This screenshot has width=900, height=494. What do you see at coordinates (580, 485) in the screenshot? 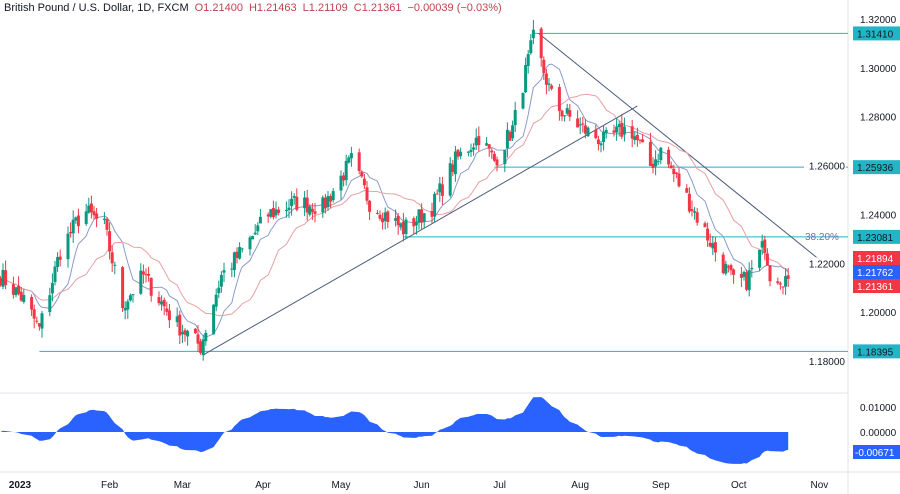
I see `x-tick-label: Aug` at bounding box center [580, 485].